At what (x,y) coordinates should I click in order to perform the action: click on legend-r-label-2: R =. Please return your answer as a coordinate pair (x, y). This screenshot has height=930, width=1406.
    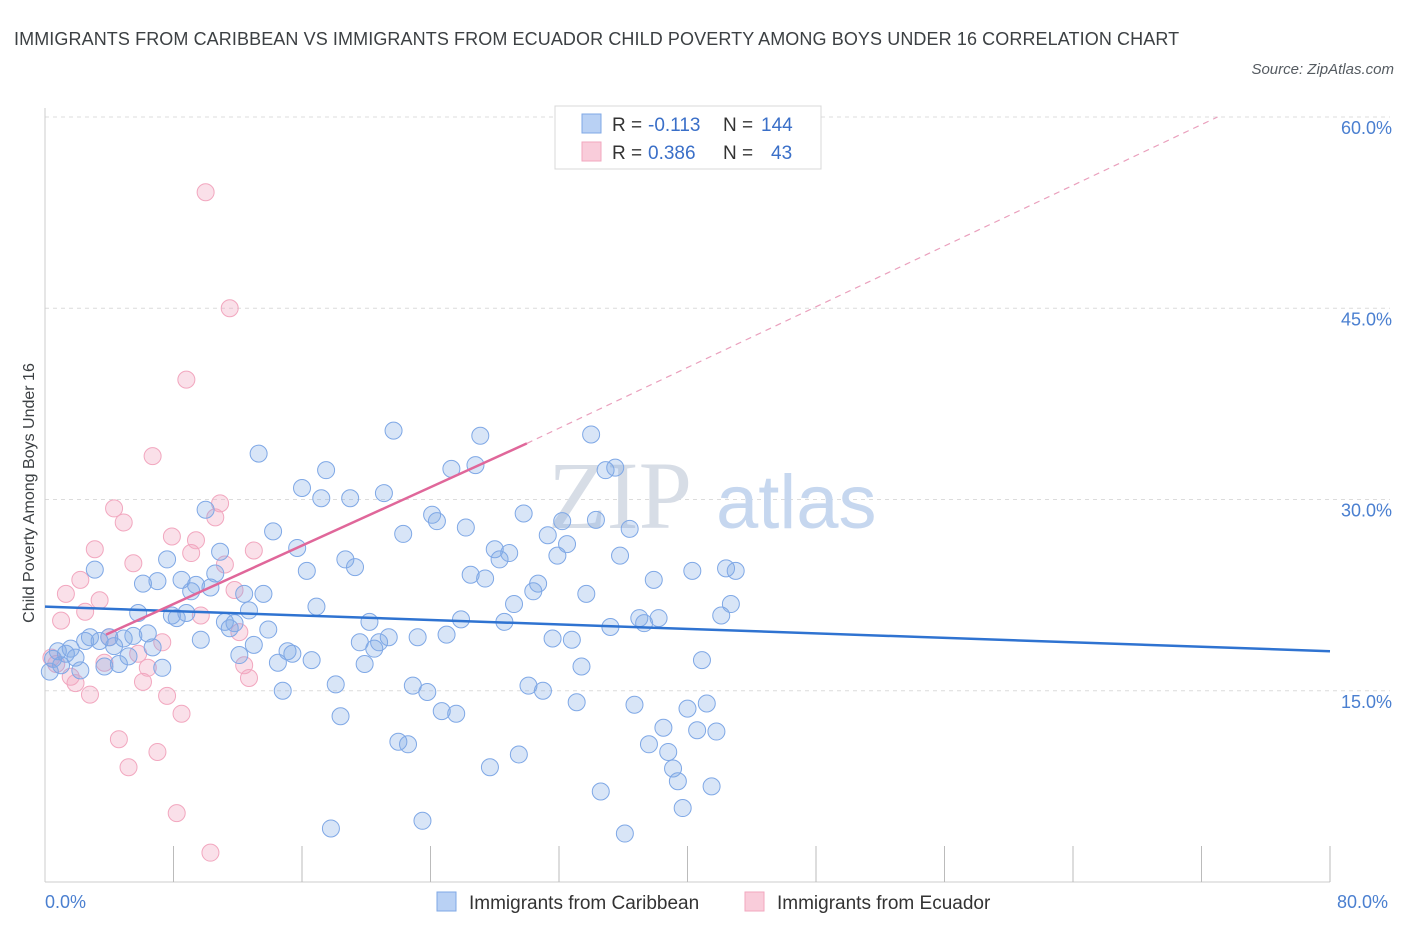
    Looking at the image, I should click on (627, 153).